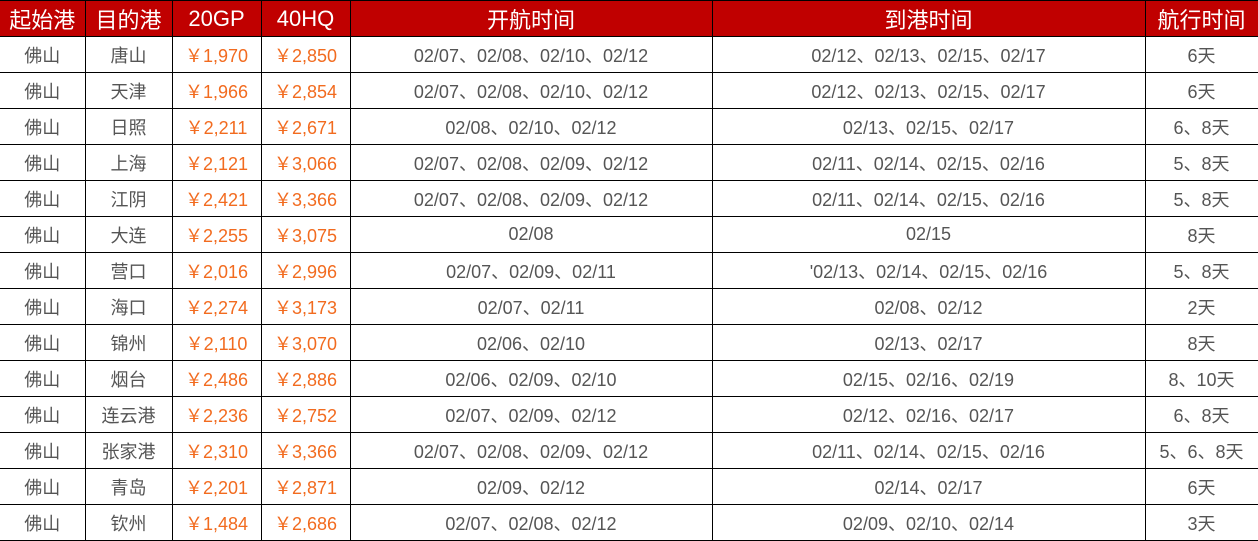 The width and height of the screenshot is (1258, 541). I want to click on cell-price-40hq: ￥3,070, so click(305, 342).